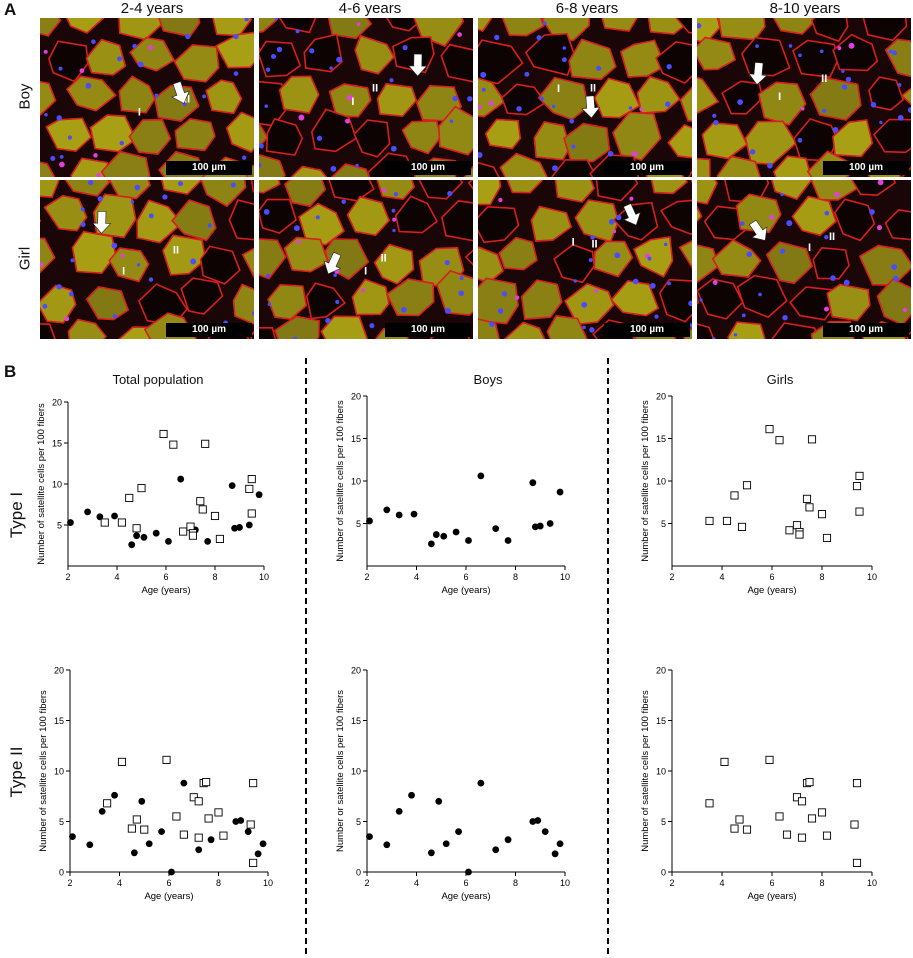 Image resolution: width=913 pixels, height=958 pixels. What do you see at coordinates (10, 371) in the screenshot?
I see `panel-b-letter: B` at bounding box center [10, 371].